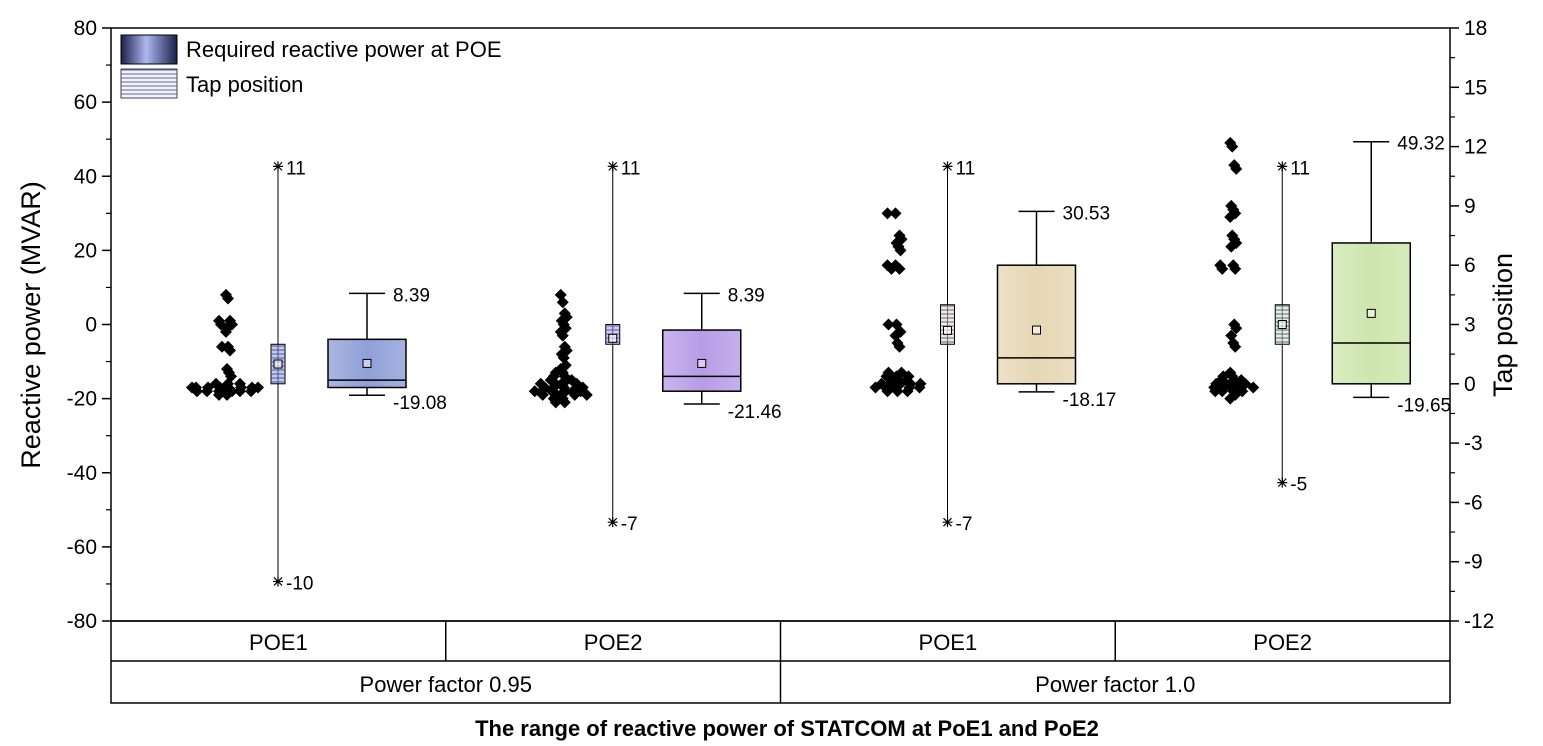 The image size is (1543, 746). What do you see at coordinates (85, 250) in the screenshot?
I see `y-left-tick-label: 20` at bounding box center [85, 250].